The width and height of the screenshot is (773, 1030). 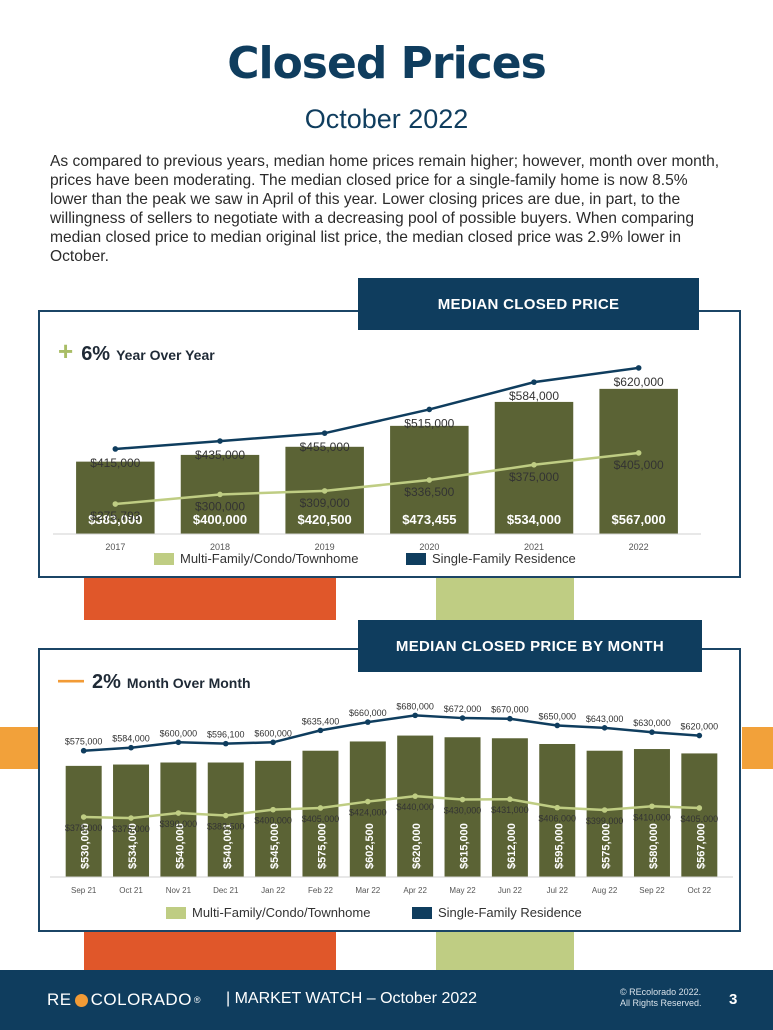 What do you see at coordinates (639, 382) in the screenshot?
I see `series-point-label: $620,000` at bounding box center [639, 382].